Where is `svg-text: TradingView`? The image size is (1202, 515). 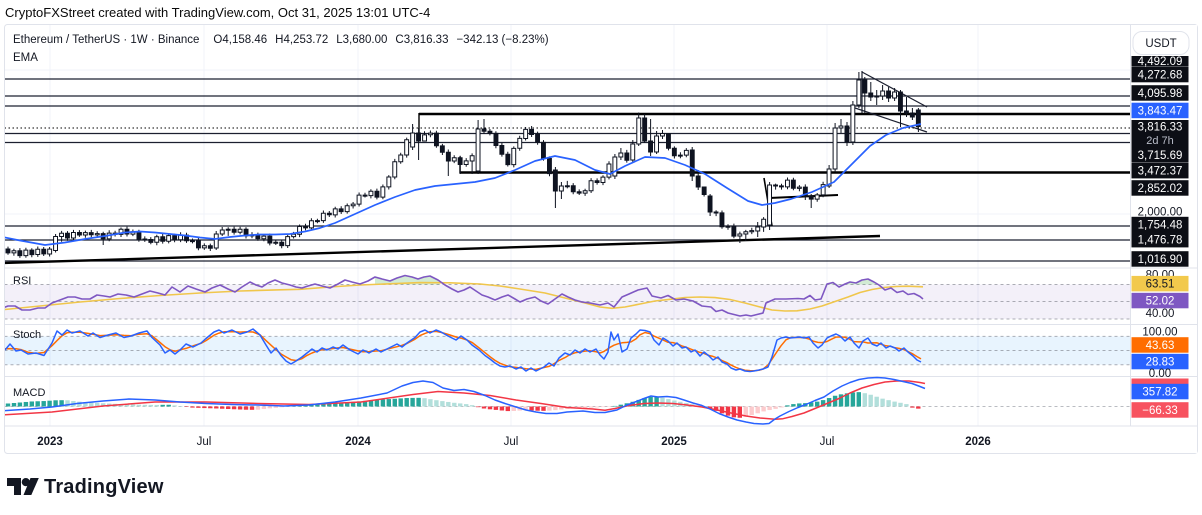
svg-text: TradingView is located at coordinates (104, 487).